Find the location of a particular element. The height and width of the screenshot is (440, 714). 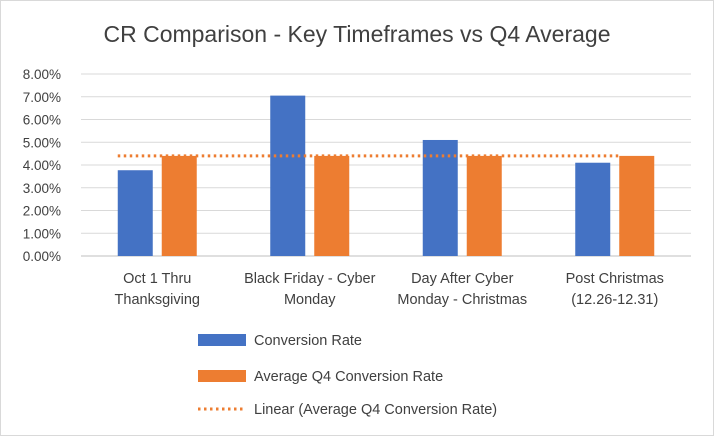

legend-label: Conversion Rate is located at coordinates (308, 341).